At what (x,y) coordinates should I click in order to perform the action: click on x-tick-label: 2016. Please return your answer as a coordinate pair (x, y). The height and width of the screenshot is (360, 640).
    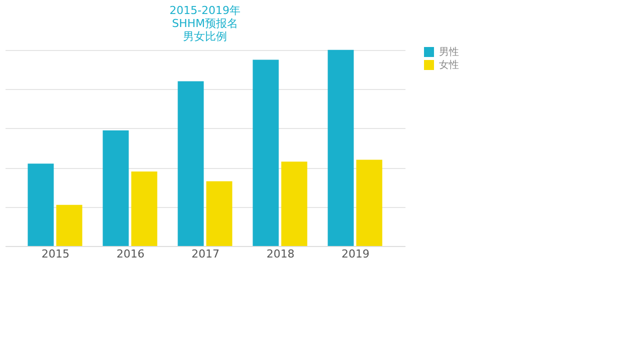
    Looking at the image, I should click on (130, 254).